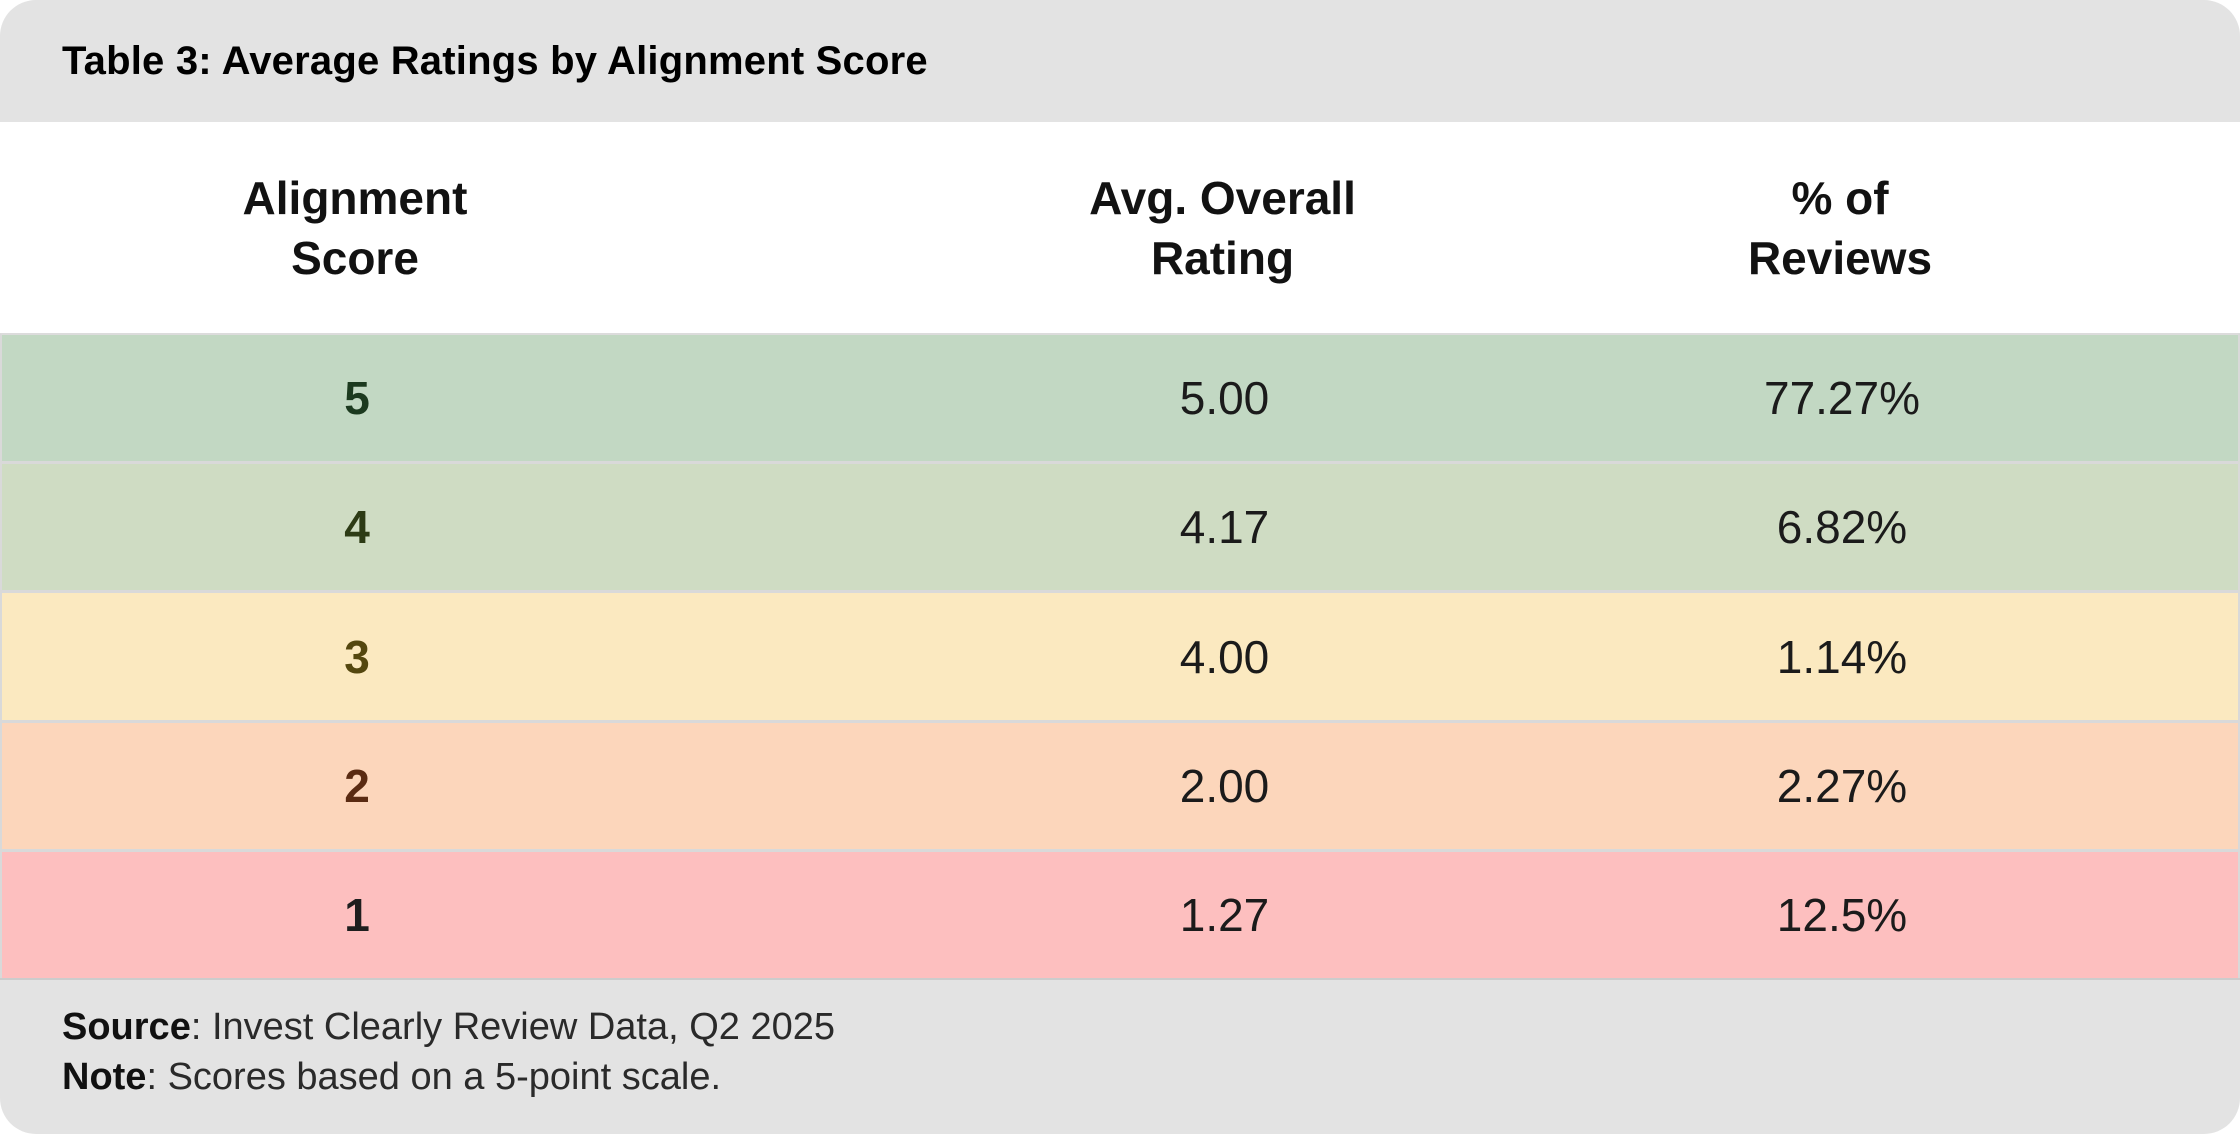  What do you see at coordinates (1224, 914) in the screenshot?
I see `rating-cell: 1.27` at bounding box center [1224, 914].